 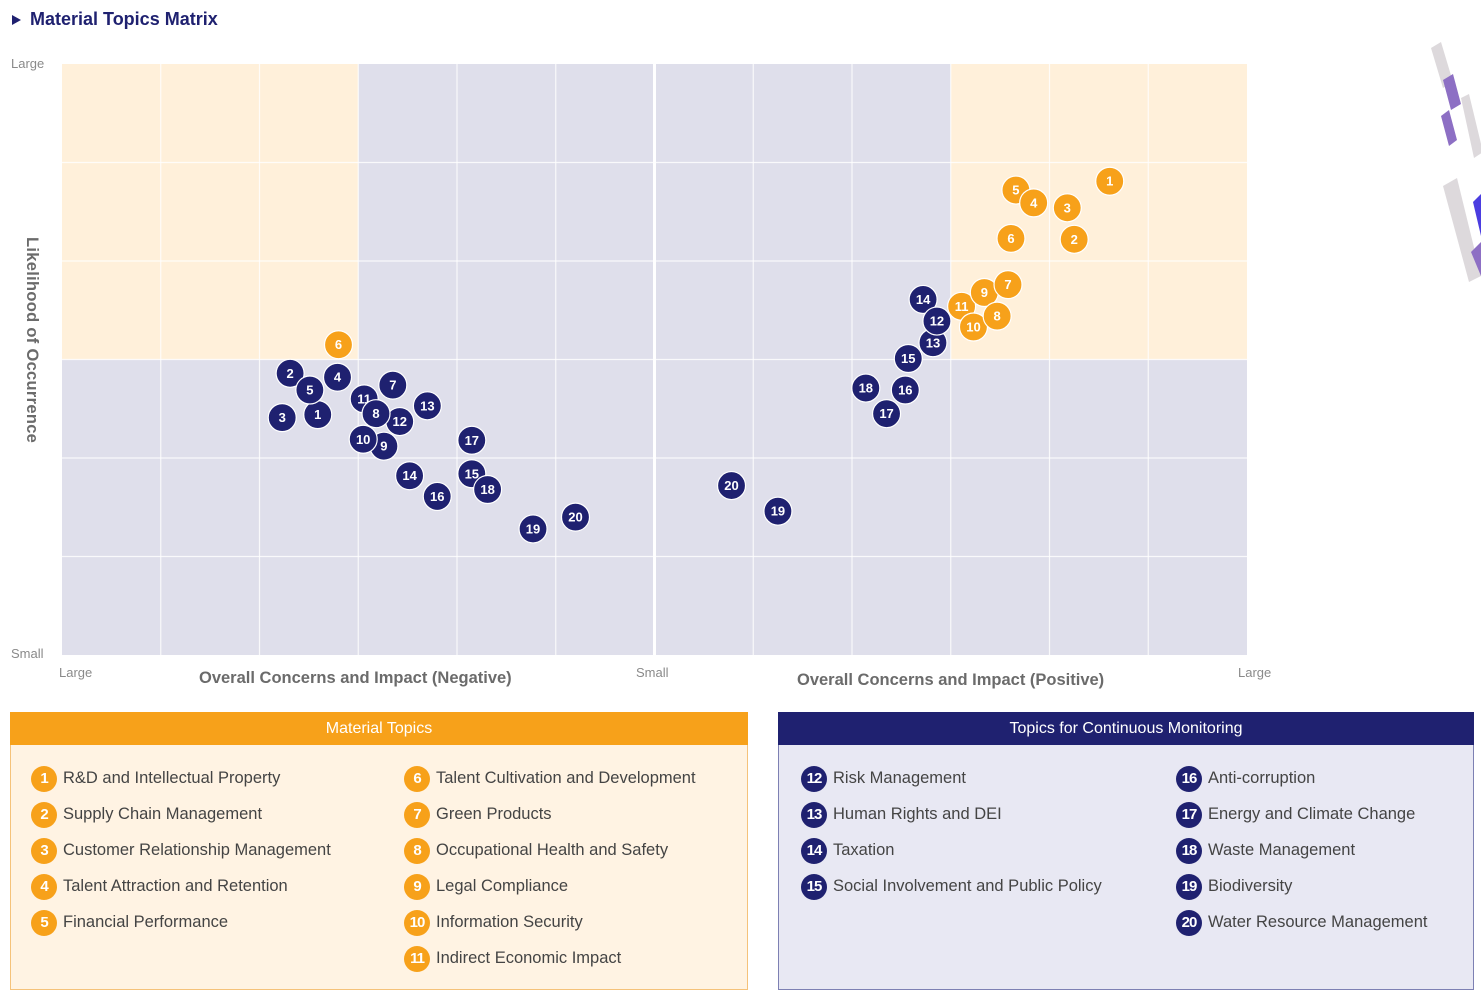 What do you see at coordinates (1312, 814) in the screenshot?
I see `topic-label: Energy and Climate Change` at bounding box center [1312, 814].